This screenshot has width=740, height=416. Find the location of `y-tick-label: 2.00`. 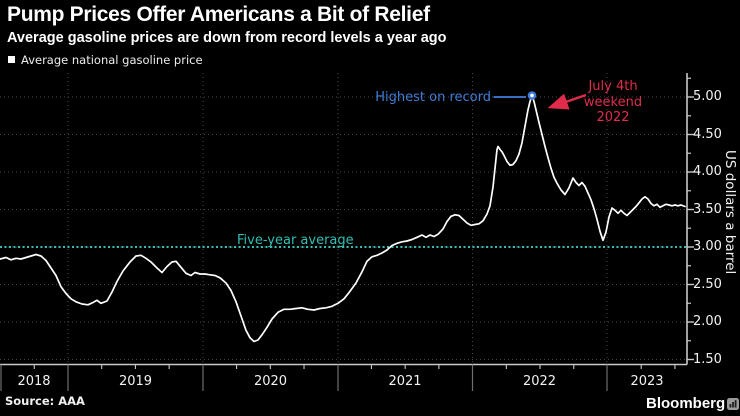

y-tick-label: 2.00 is located at coordinates (707, 321).